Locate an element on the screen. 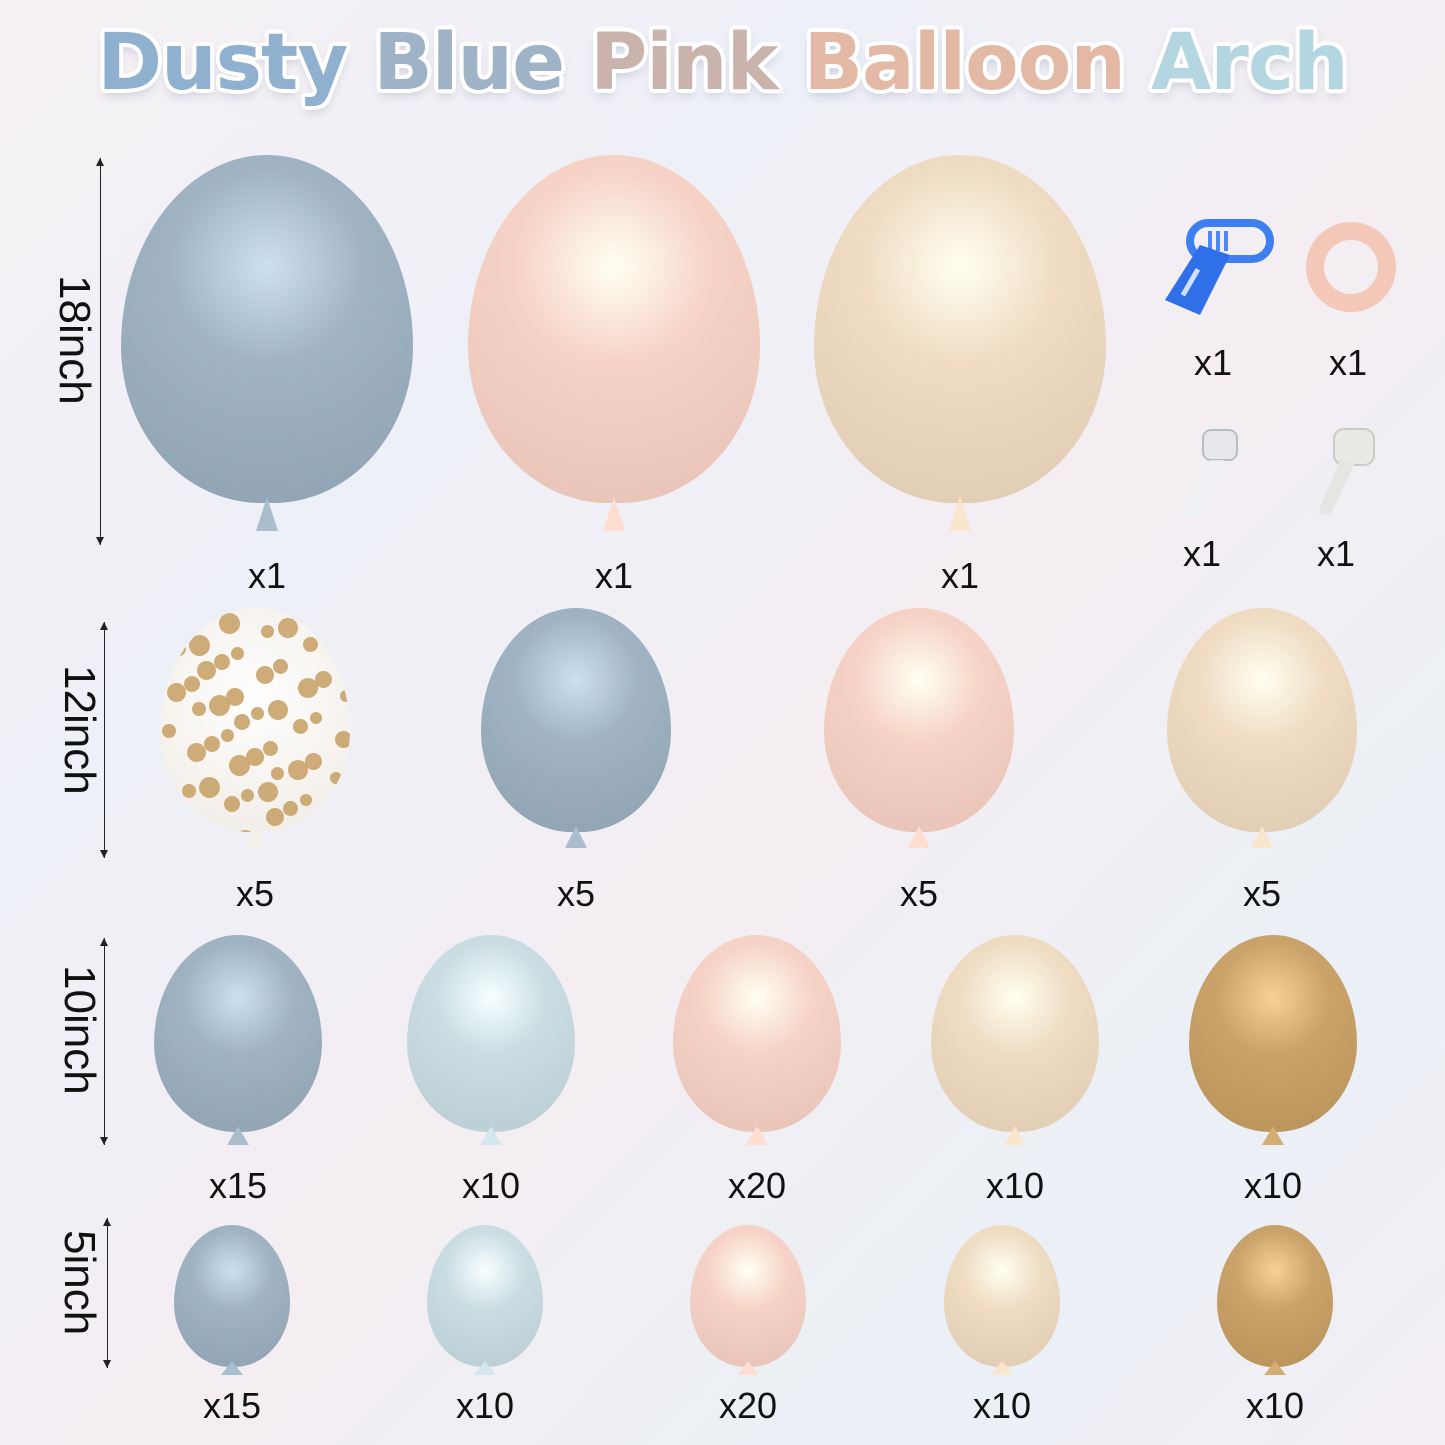  accessory-count: x1 is located at coordinates (1348, 362).